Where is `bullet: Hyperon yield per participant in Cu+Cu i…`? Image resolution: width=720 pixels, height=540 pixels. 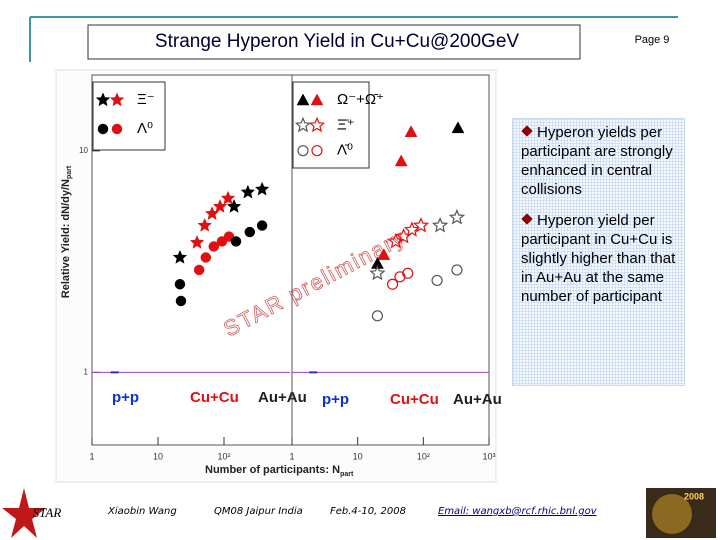 bullet: Hyperon yield per participant in Cu+Cu i… is located at coordinates (601, 258).